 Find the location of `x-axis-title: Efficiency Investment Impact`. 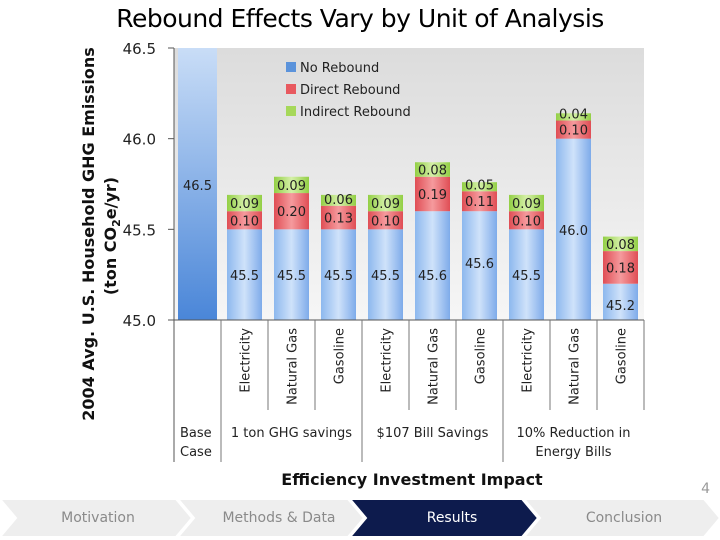

x-axis-title: Efficiency Investment Impact is located at coordinates (412, 479).